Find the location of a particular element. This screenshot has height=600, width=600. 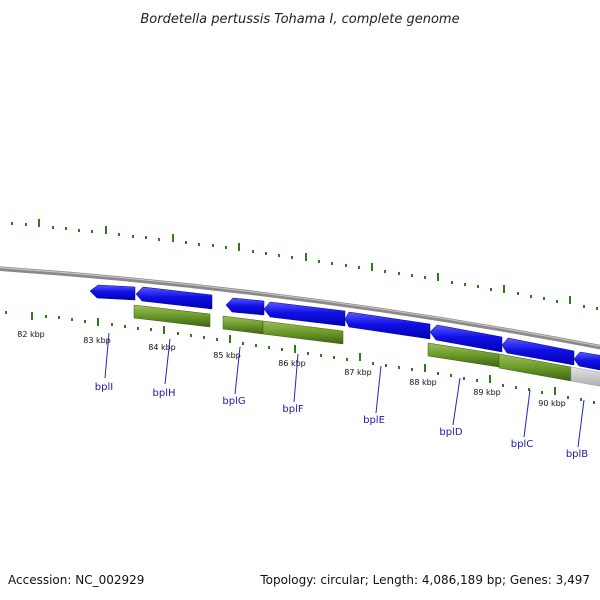

gene-label-bpli: bplI is located at coordinates (104, 387).